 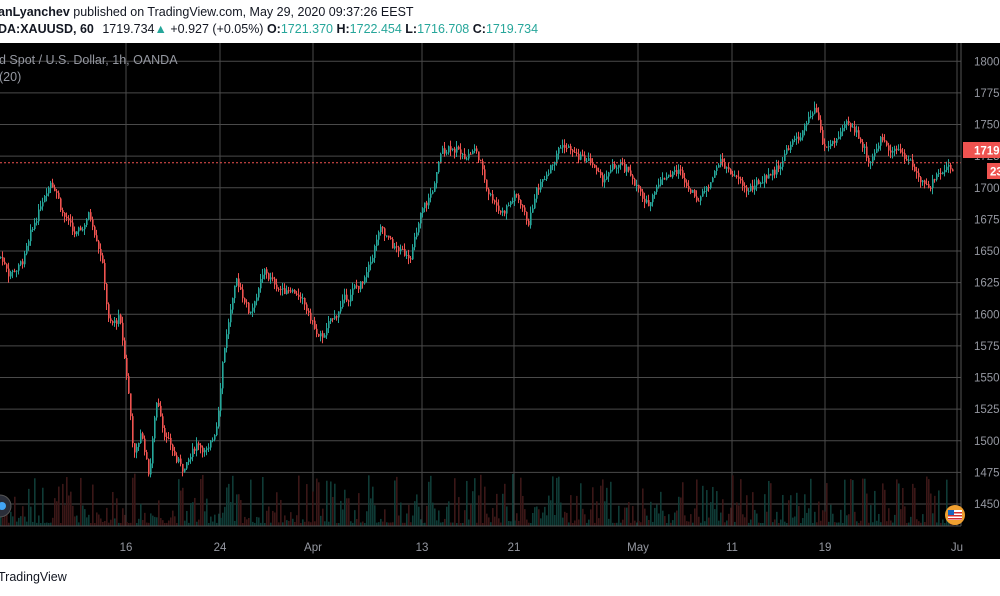 I want to click on scroll-left-button, so click(x=6, y=506).